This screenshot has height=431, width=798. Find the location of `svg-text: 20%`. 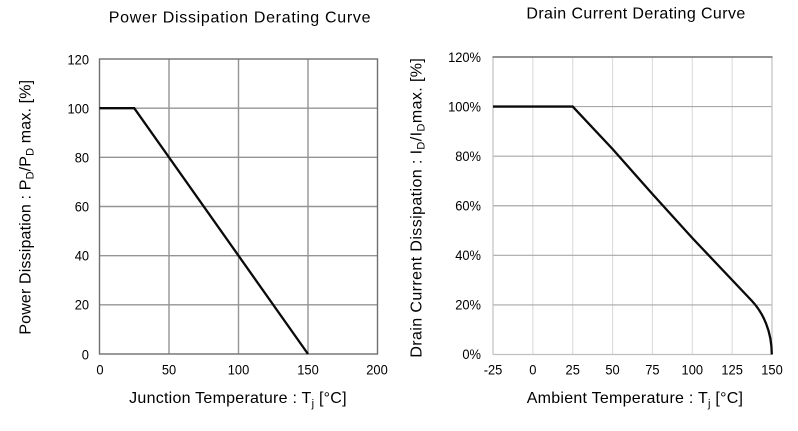

svg-text: 20% is located at coordinates (468, 305).